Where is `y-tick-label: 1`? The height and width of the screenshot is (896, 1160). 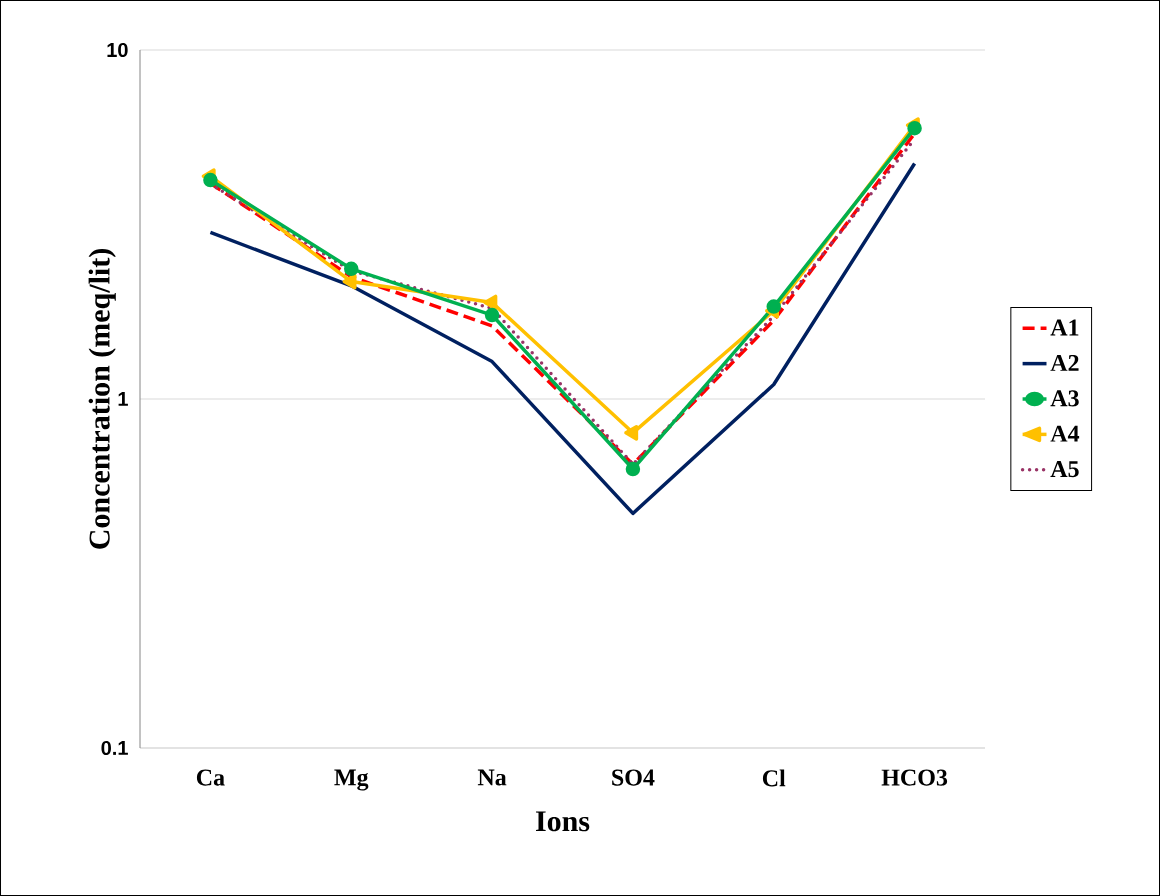
y-tick-label: 1 is located at coordinates (123, 399).